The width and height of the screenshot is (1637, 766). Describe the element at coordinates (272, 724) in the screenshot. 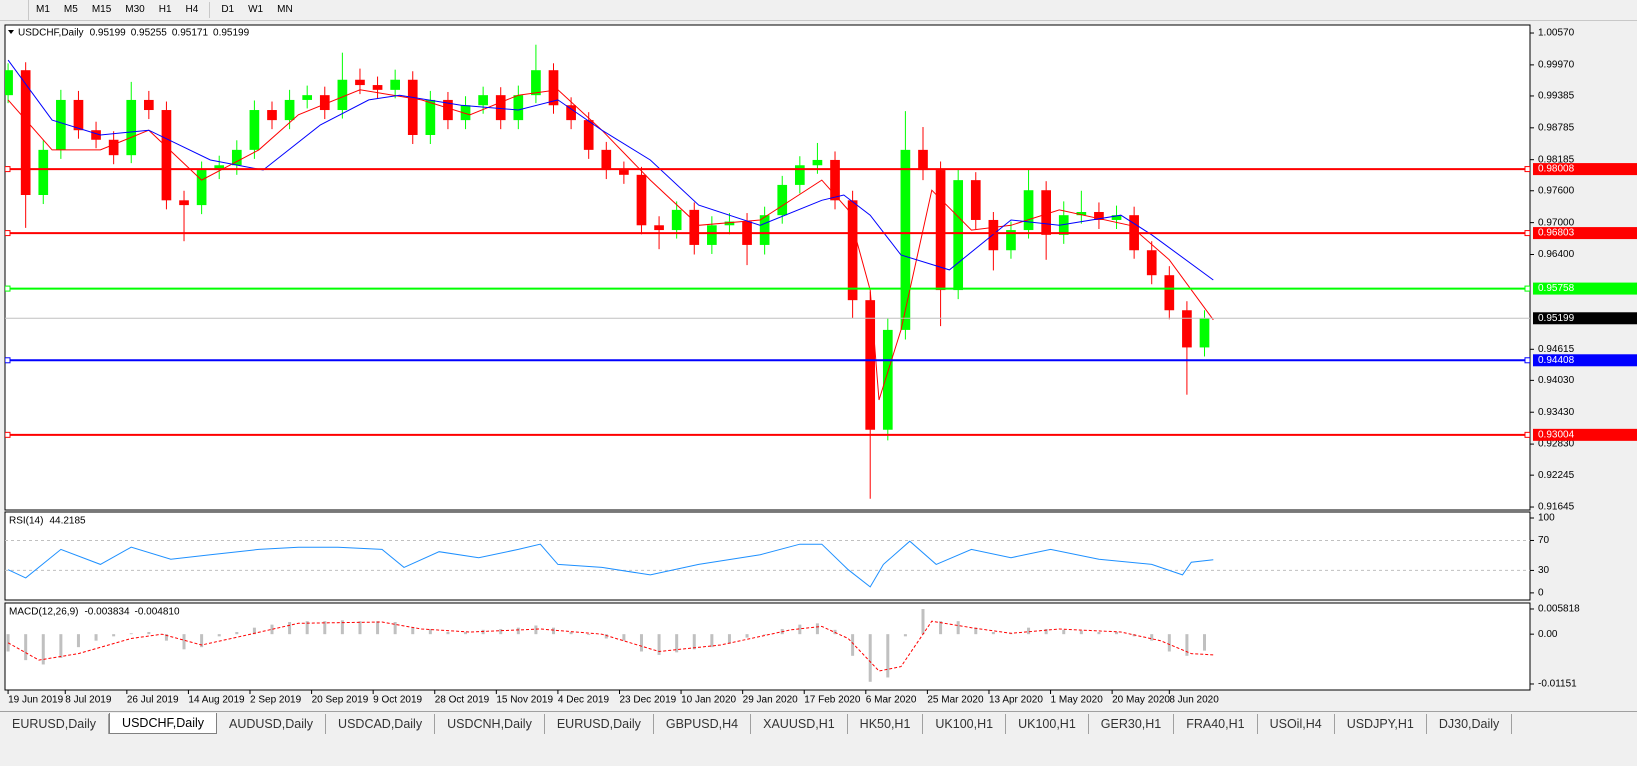

I see `chart-tab: AUDUSD,Daily` at that location.